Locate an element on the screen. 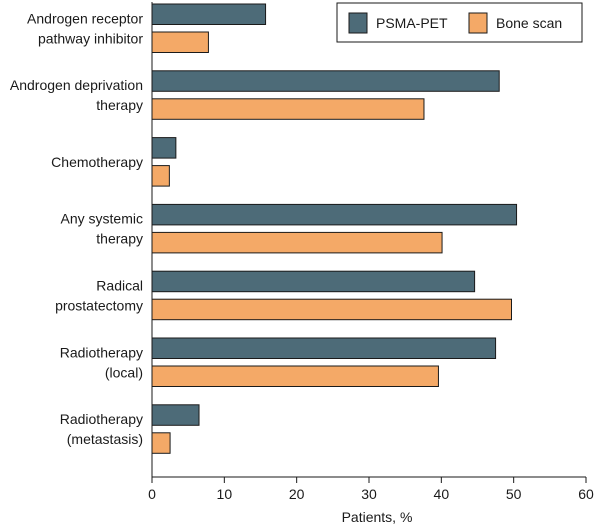 Image resolution: width=600 pixels, height=528 pixels. category-label-radiotherapy-local: Radiotherapy (local) is located at coordinates (101, 362).